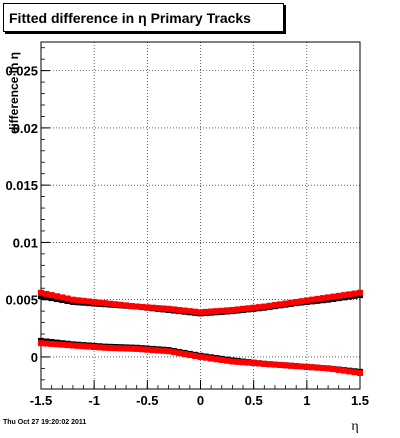 The image size is (400, 438). I want to click on x-tick-label: 1, so click(306, 400).